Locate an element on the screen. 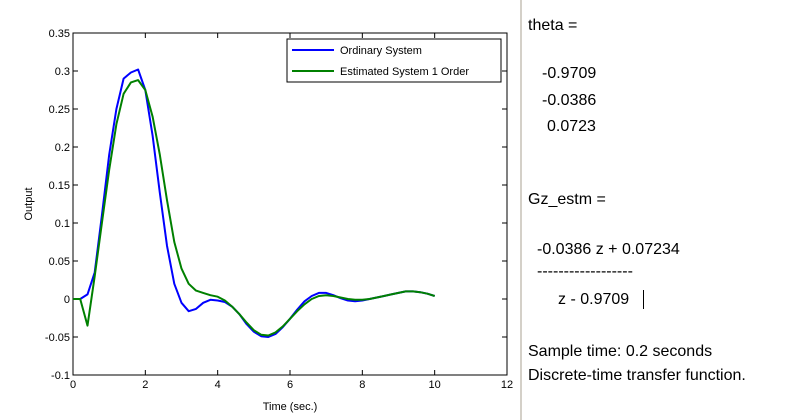 Image resolution: width=791 pixels, height=420 pixels. x-tick-label: 12 is located at coordinates (507, 385).